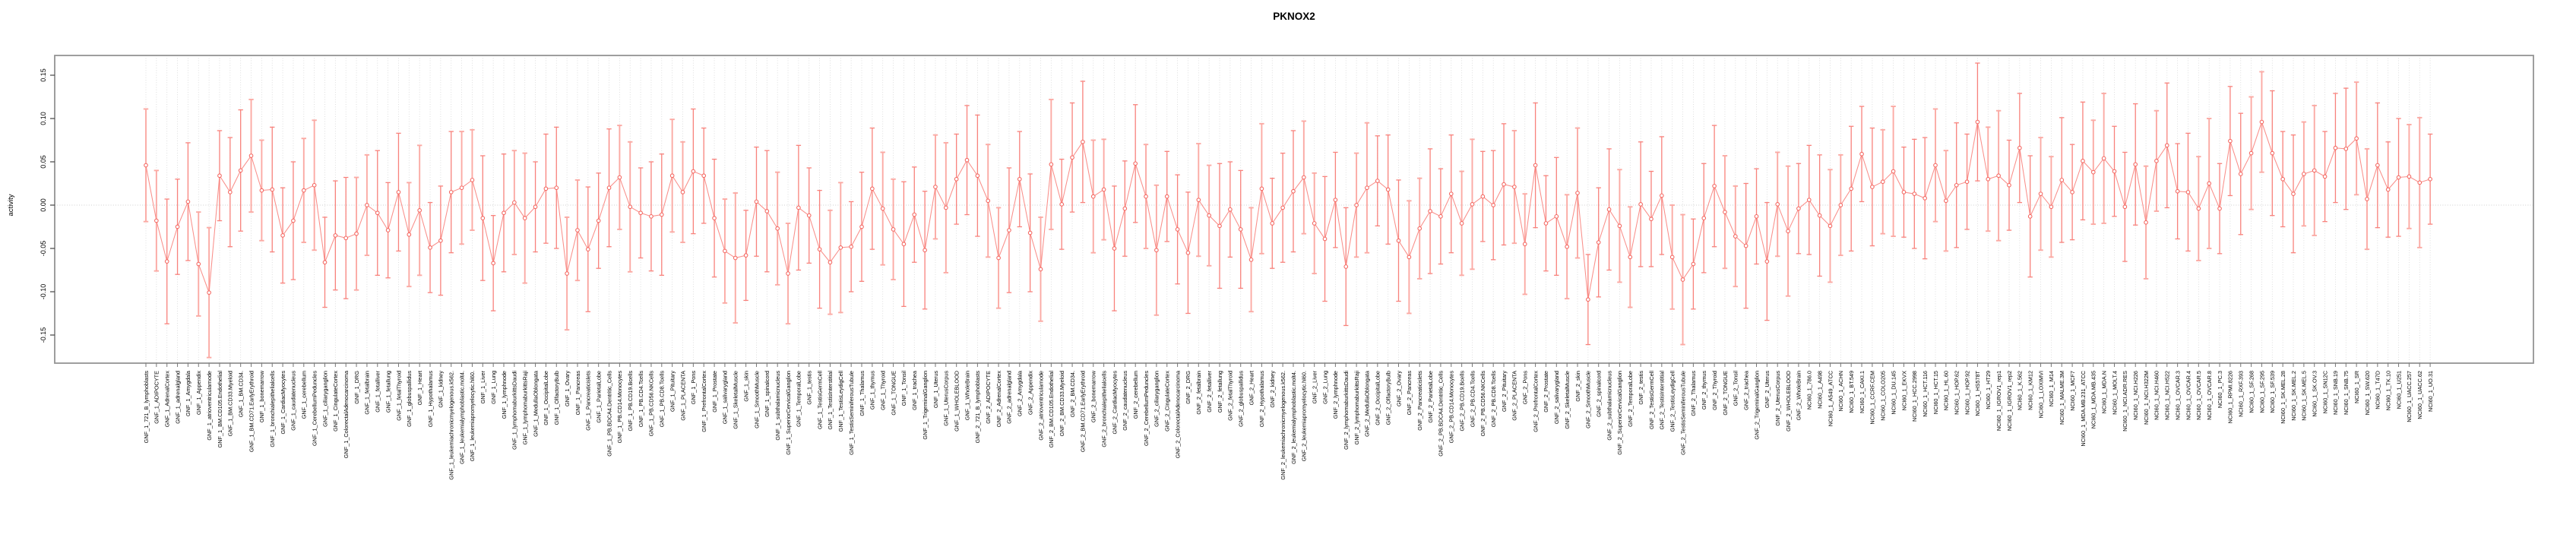 This screenshot has height=547, width=2576. What do you see at coordinates (1398, 388) in the screenshot?
I see `category-tick-label: GNF_2_Ovary` at bounding box center [1398, 388].